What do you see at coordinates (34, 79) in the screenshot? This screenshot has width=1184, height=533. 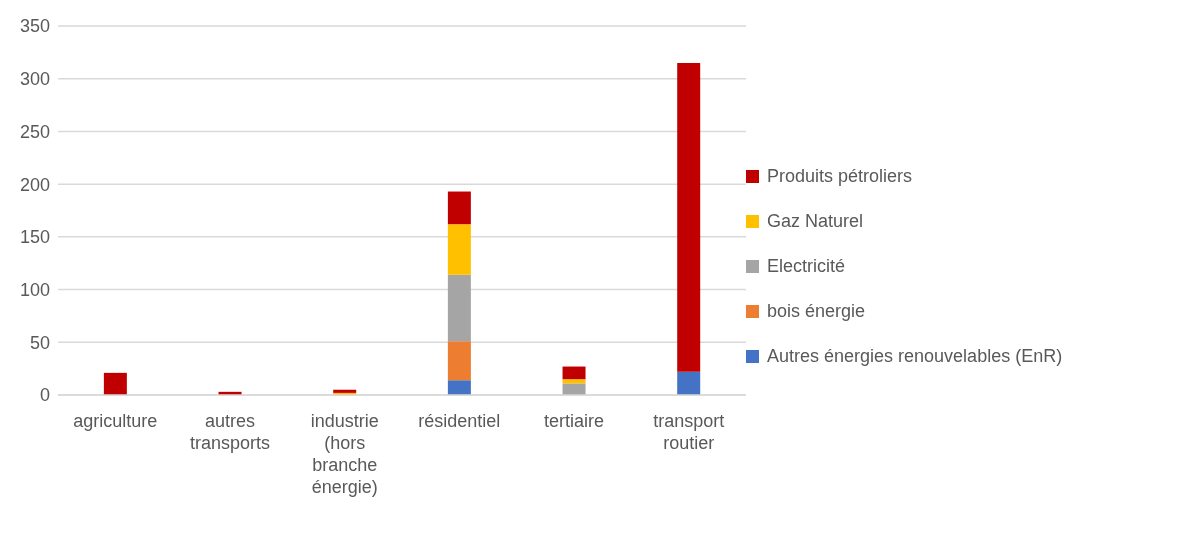 I see `y-tick-label: 300` at bounding box center [34, 79].